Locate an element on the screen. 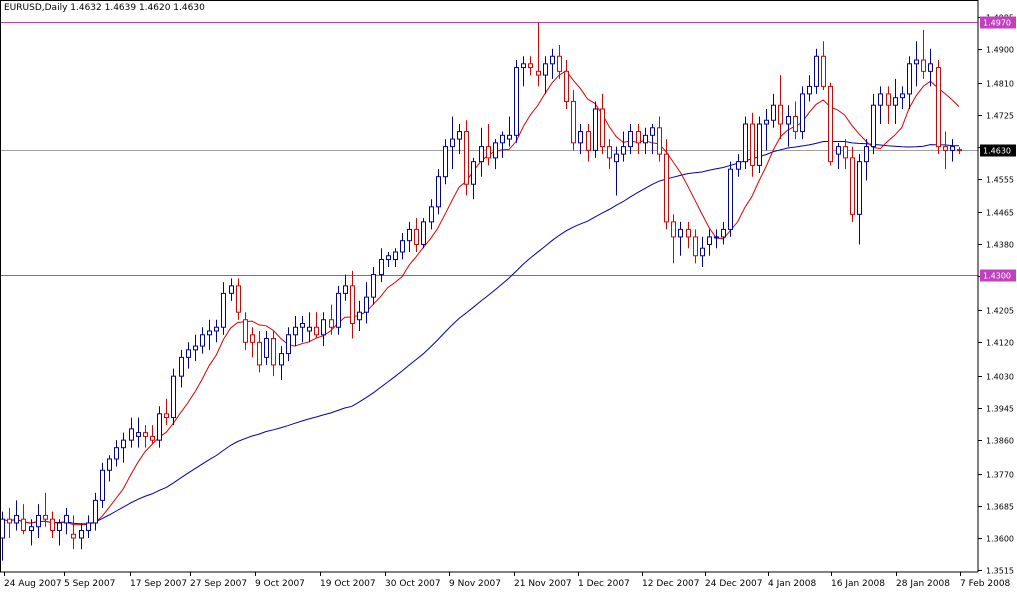 This screenshot has height=594, width=1017. x-tick-label: 4 Jan 2008 is located at coordinates (792, 584).